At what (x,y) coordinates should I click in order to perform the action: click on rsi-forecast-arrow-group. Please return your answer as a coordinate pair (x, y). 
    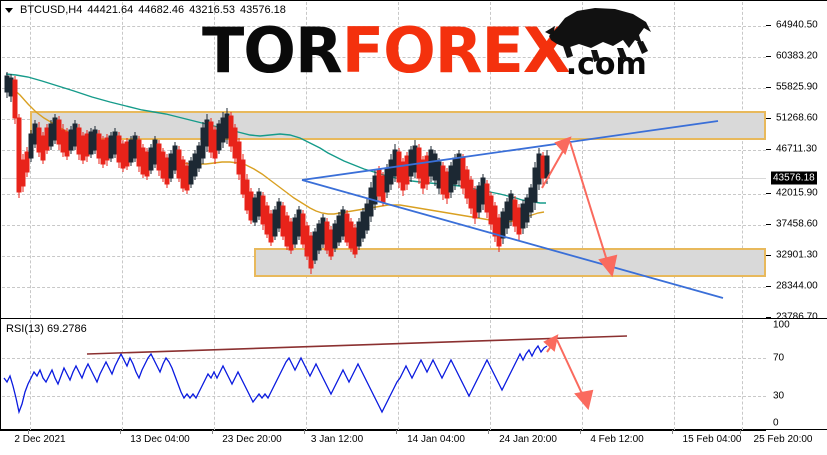
    Looking at the image, I should click on (568, 372).